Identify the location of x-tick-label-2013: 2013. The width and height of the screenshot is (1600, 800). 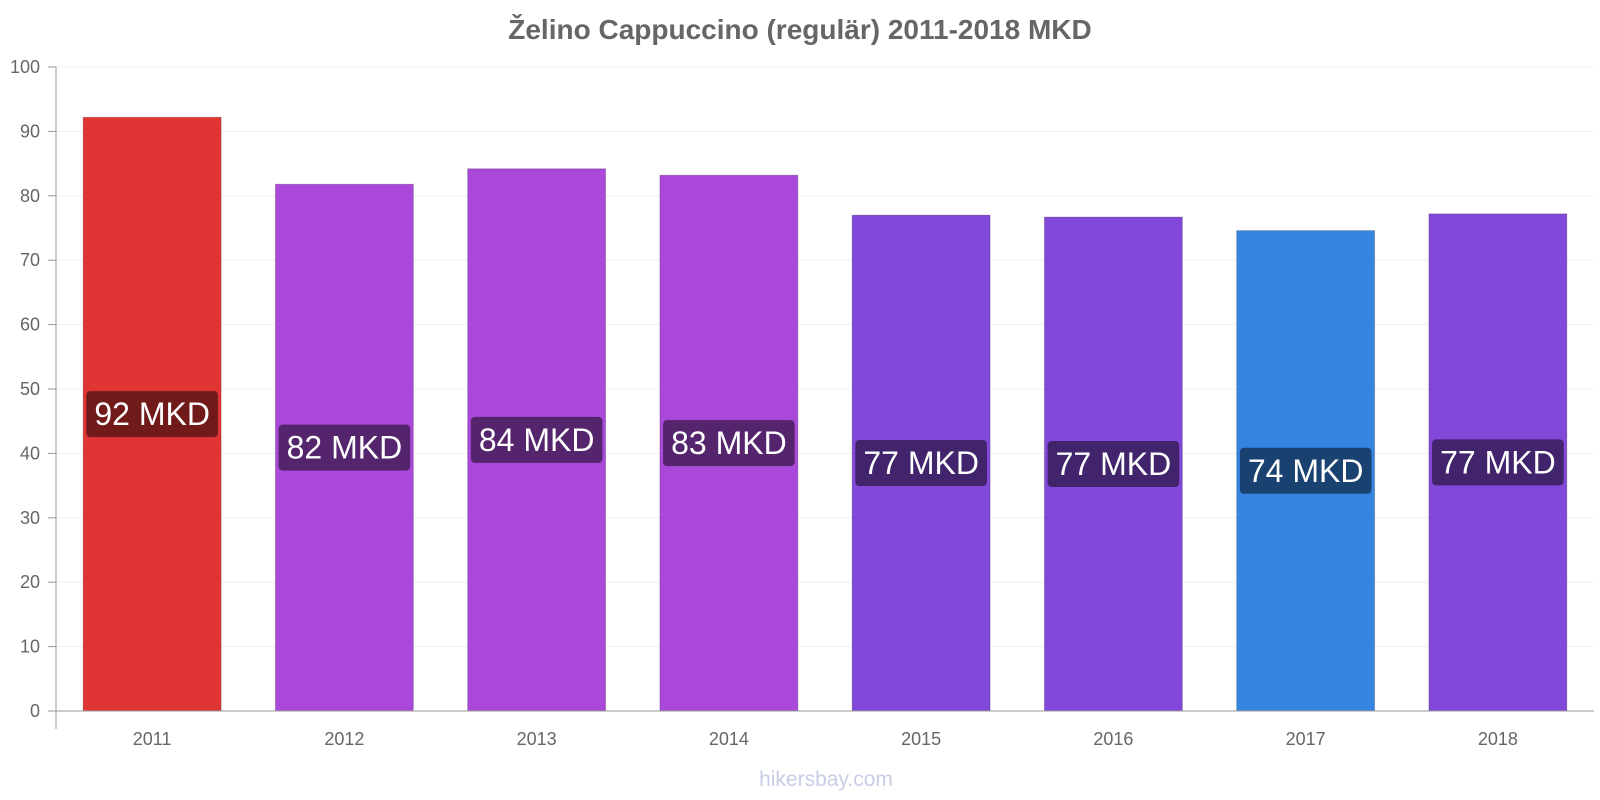
(537, 739).